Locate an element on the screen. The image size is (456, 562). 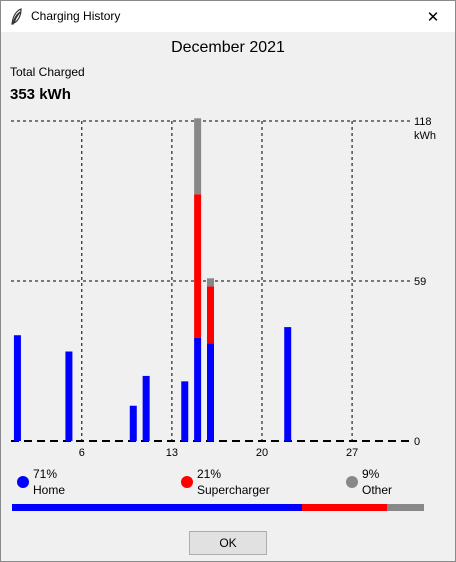
other-dot-icon is located at coordinates (352, 482).